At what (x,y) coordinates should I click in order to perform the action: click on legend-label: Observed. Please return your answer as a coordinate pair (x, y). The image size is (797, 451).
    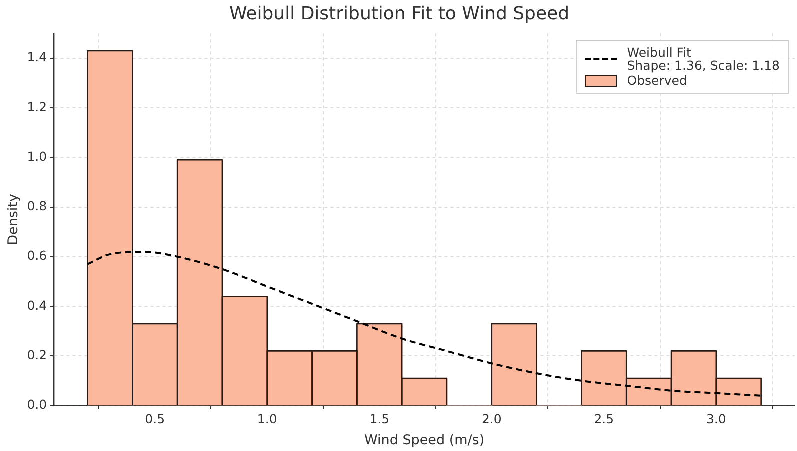
    Looking at the image, I should click on (657, 80).